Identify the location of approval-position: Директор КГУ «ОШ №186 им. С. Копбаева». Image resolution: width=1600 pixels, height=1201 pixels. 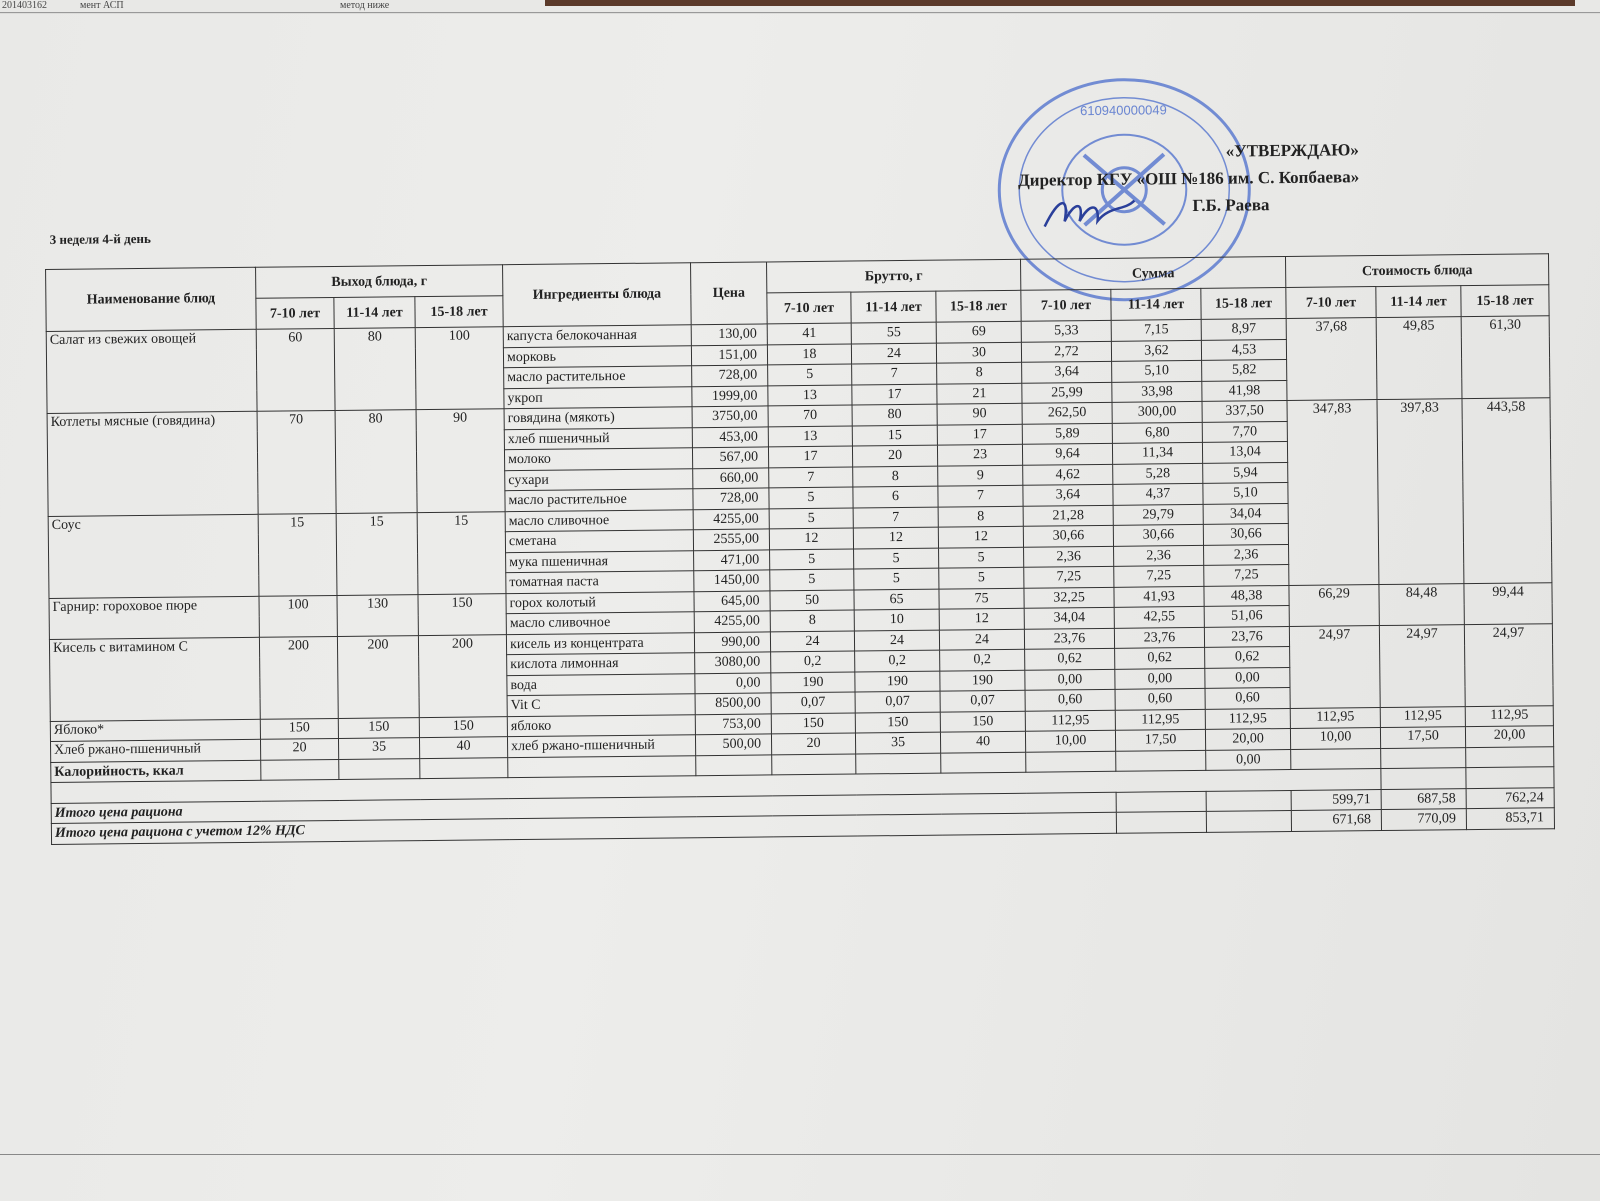
(1188, 178).